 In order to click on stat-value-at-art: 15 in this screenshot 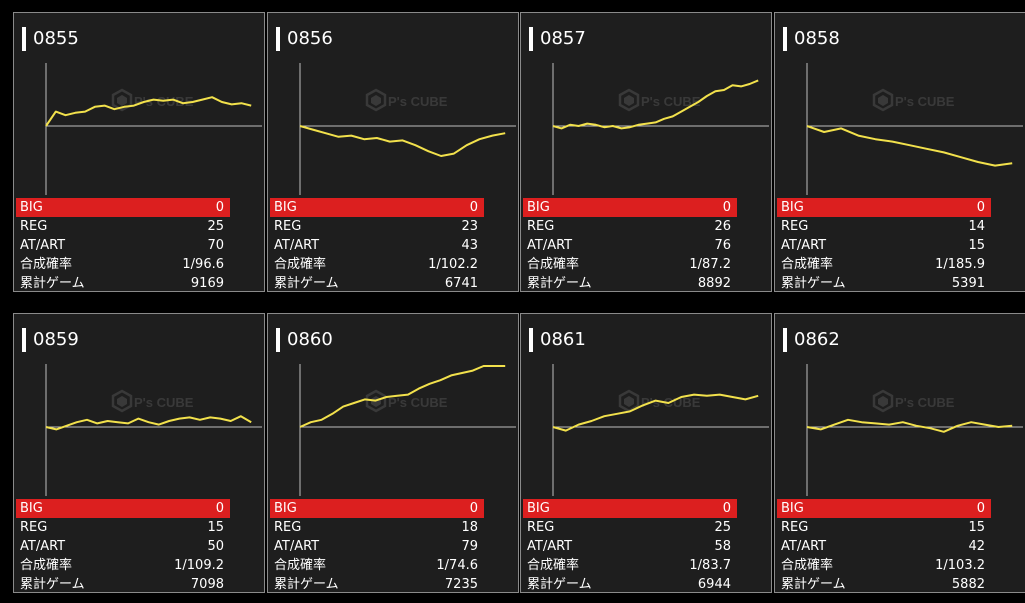, I will do `click(976, 245)`.